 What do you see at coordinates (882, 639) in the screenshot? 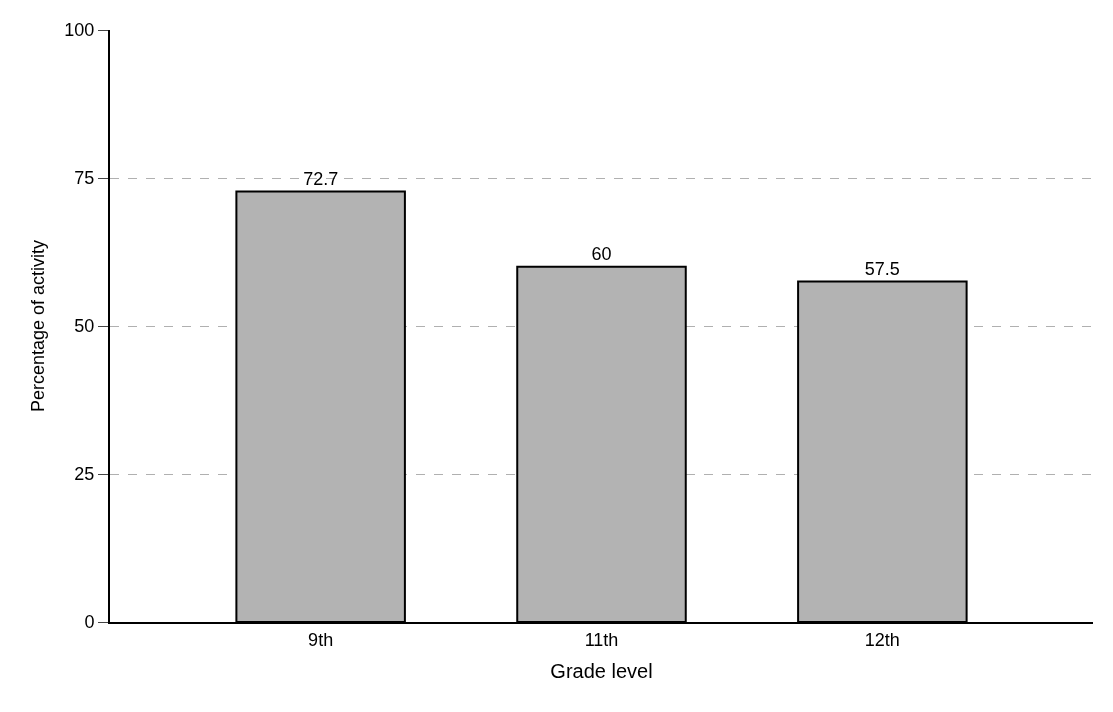
I see `x-tick-label: 12th` at bounding box center [882, 639].